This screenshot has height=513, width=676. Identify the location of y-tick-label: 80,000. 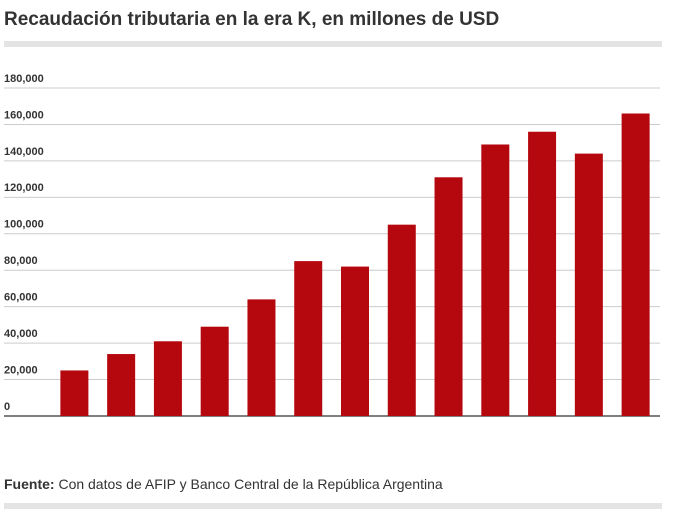
(21, 261).